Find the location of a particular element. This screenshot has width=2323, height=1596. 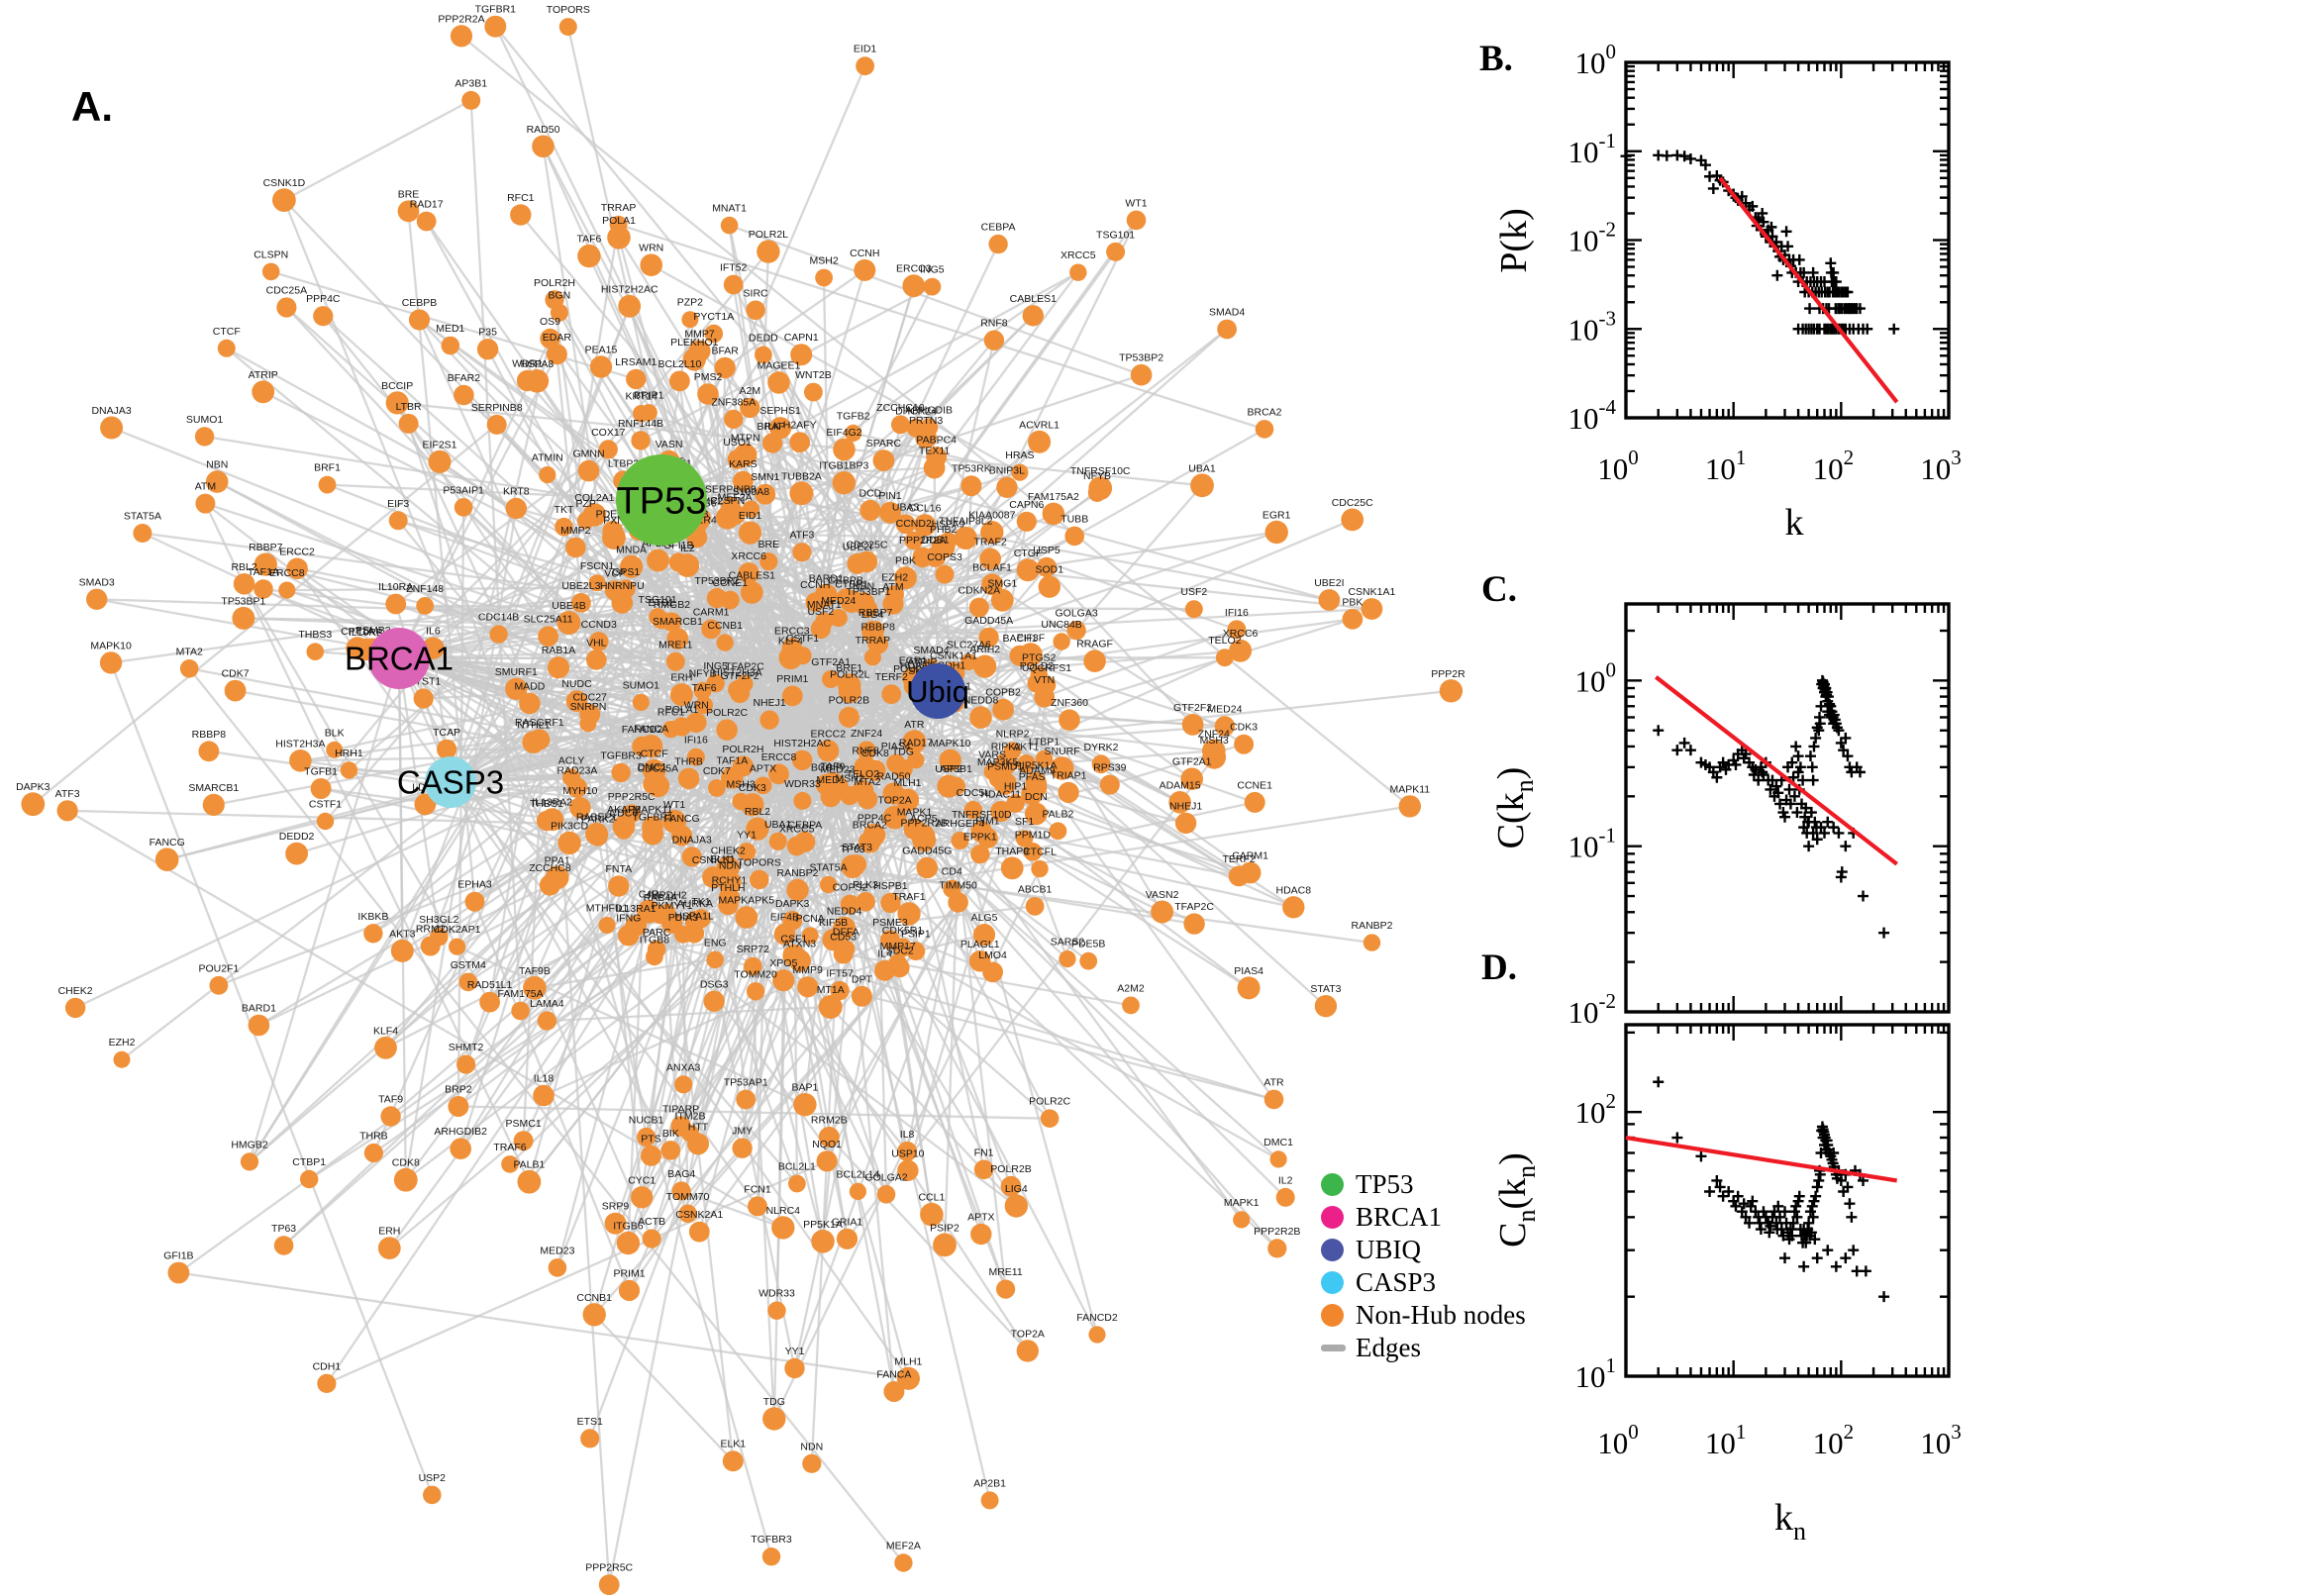

panel-a-label: A. is located at coordinates (92, 106).